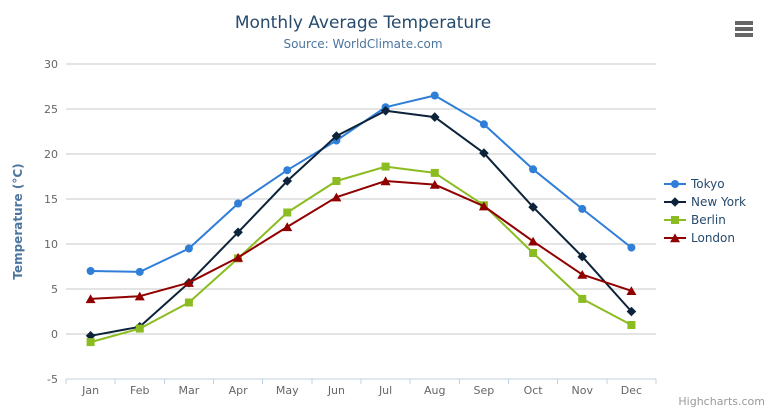 The width and height of the screenshot is (769, 416). Describe the element at coordinates (583, 390) in the screenshot. I see `svg-text: Nov` at that location.